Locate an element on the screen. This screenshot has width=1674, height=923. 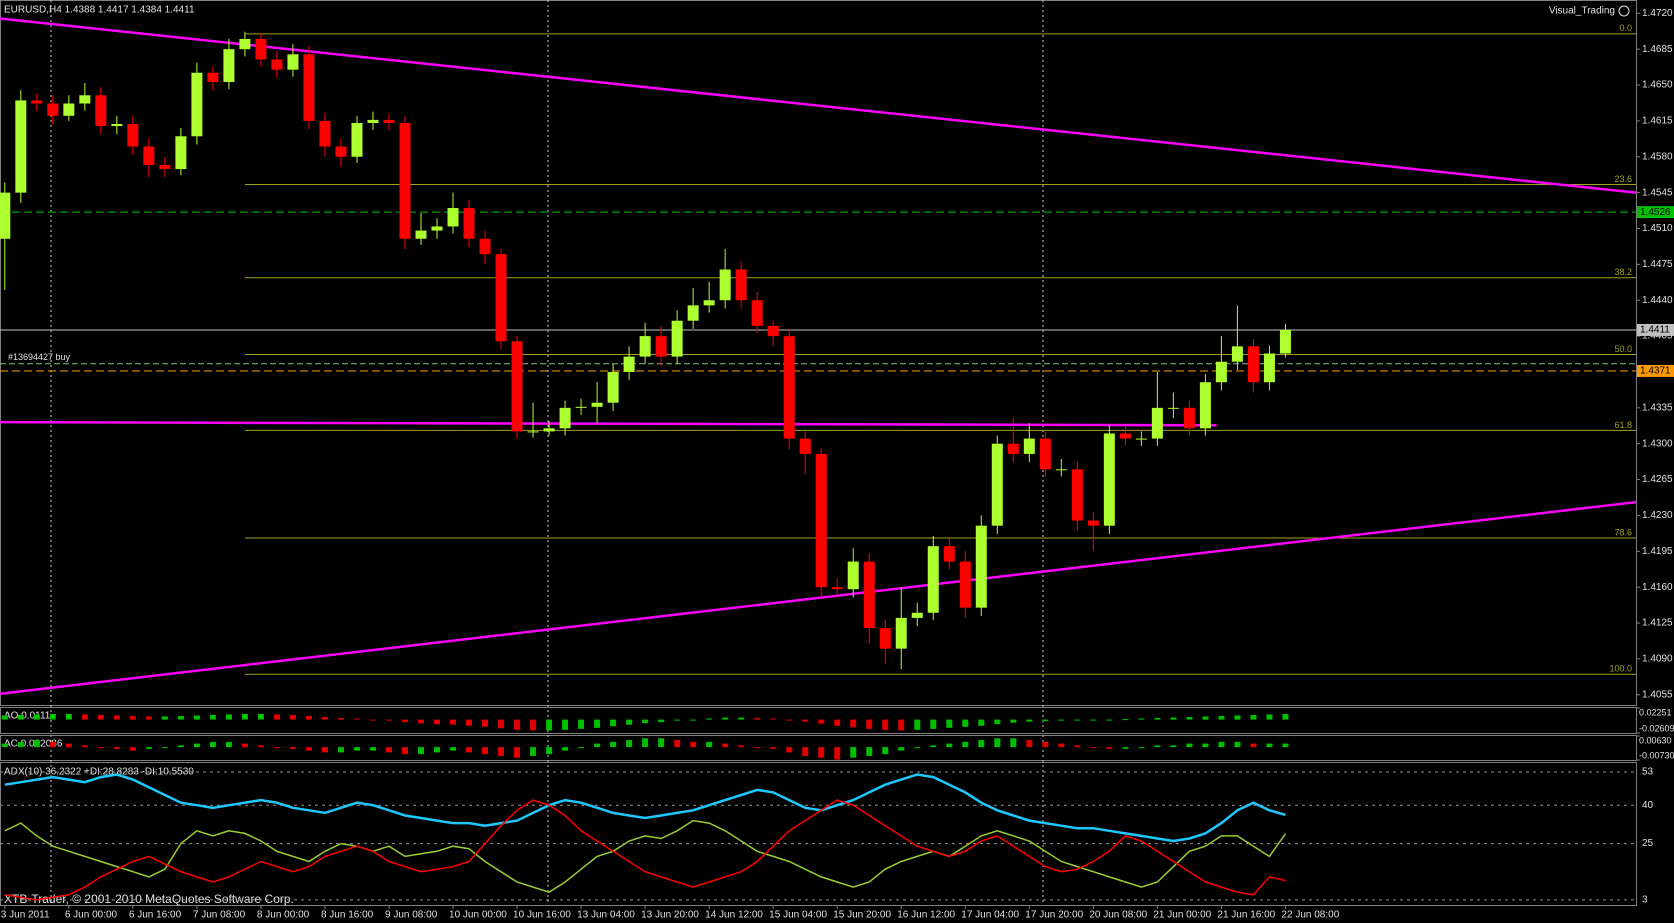
x-tick-label: 17 Jun 20:00 is located at coordinates (1054, 915).